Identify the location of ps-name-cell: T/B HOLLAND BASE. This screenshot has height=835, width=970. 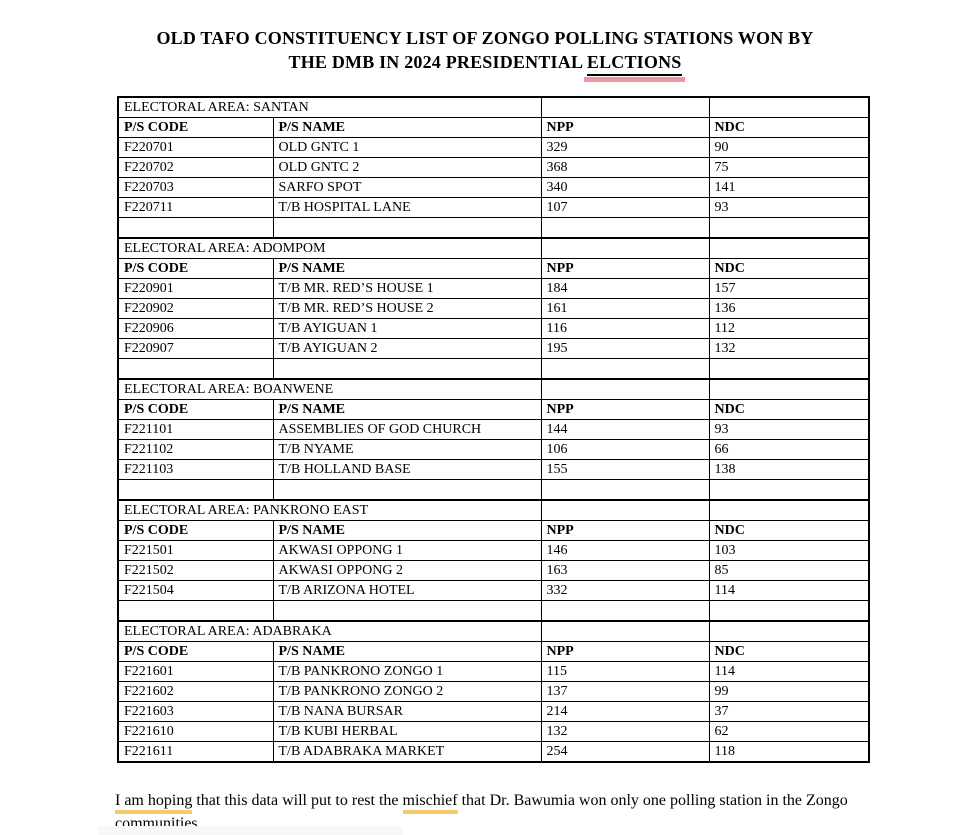
(407, 469).